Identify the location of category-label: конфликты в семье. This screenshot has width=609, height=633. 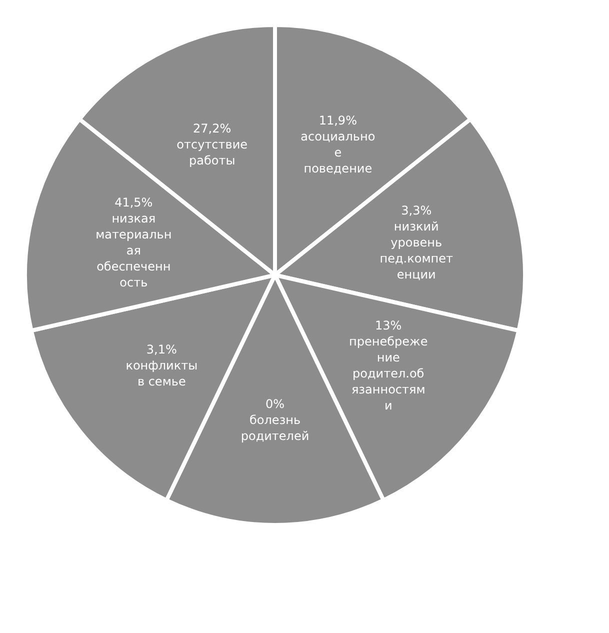
(162, 373).